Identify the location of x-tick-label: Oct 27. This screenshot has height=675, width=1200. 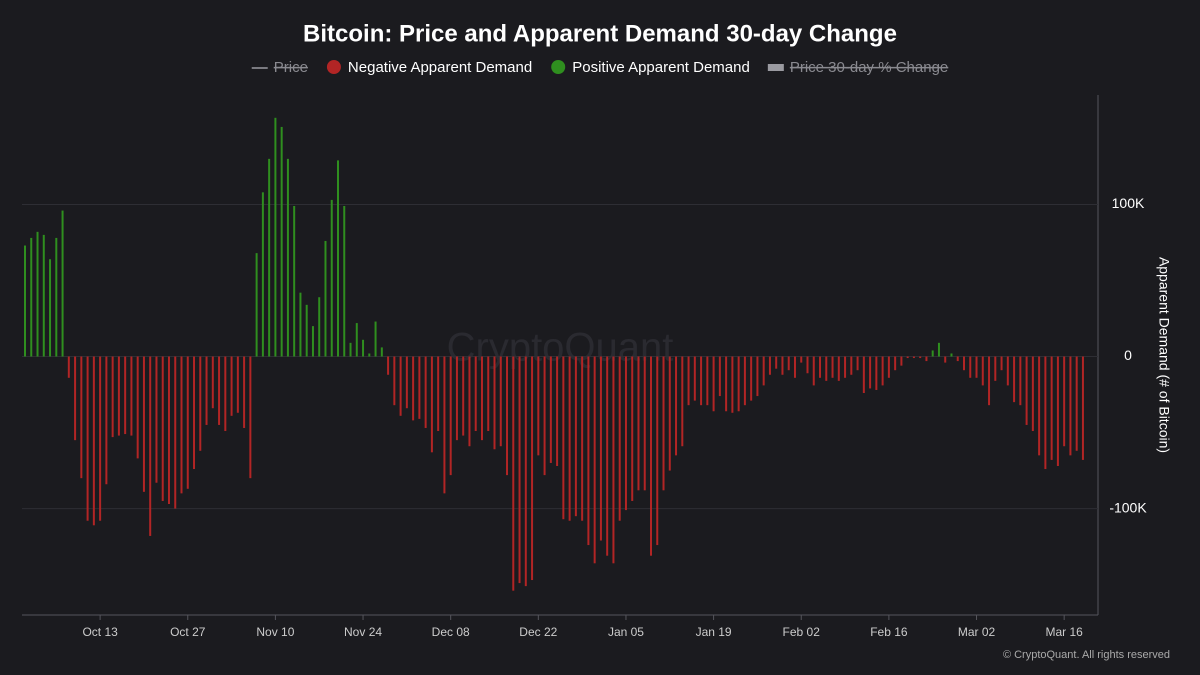
(188, 632).